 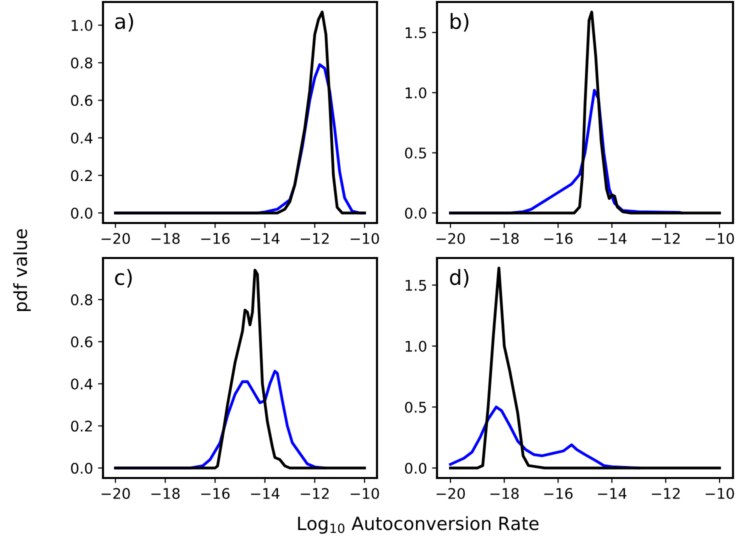 What do you see at coordinates (22, 270) in the screenshot?
I see `y-axis-title: pdf value` at bounding box center [22, 270].